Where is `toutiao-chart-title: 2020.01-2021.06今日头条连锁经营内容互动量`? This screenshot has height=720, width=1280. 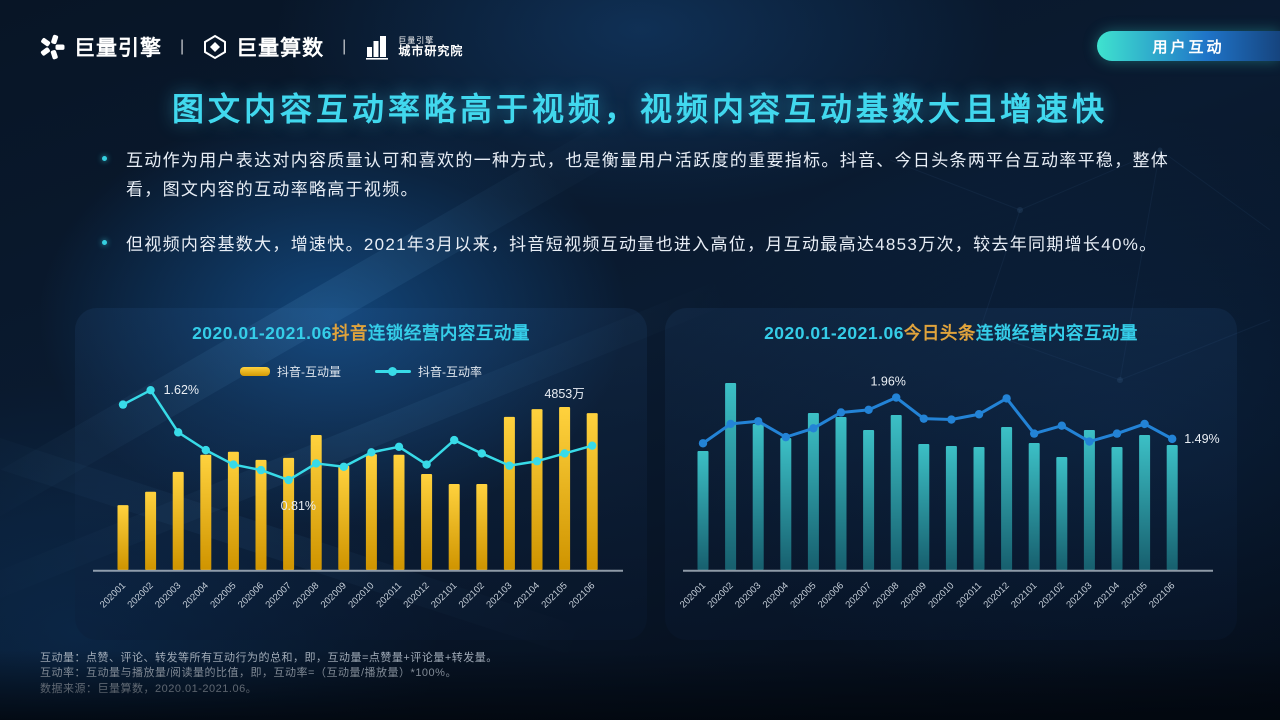 toutiao-chart-title: 2020.01-2021.06今日头条连锁经营内容互动量 is located at coordinates (951, 333).